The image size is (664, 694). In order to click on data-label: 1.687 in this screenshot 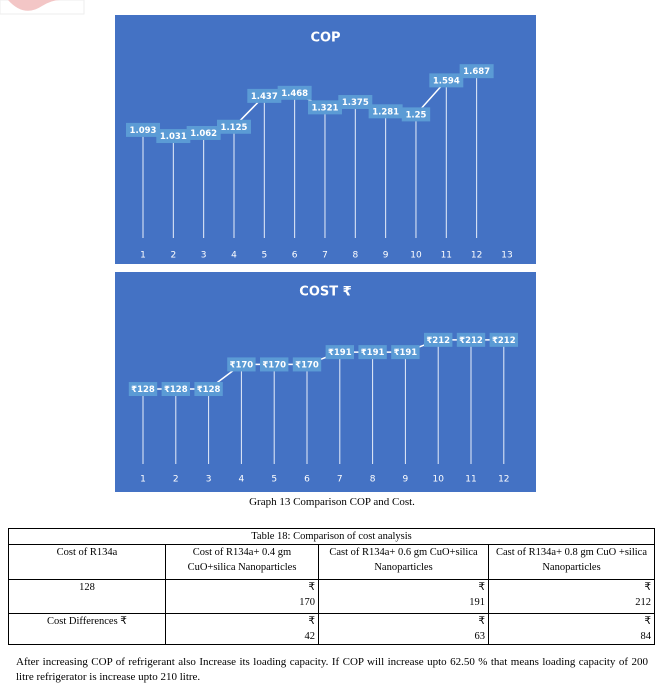, I will do `click(476, 72)`.